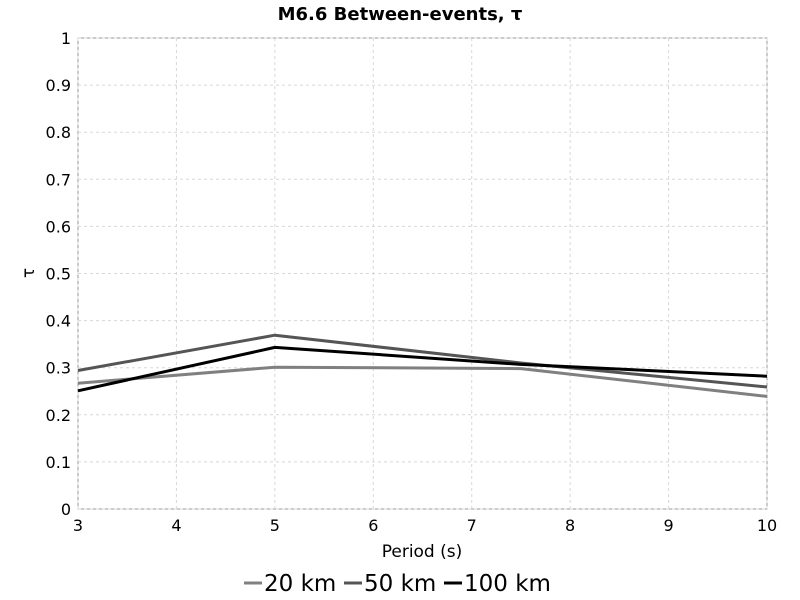 This screenshot has width=800, height=600. I want to click on legend-label: 50 km, so click(400, 584).